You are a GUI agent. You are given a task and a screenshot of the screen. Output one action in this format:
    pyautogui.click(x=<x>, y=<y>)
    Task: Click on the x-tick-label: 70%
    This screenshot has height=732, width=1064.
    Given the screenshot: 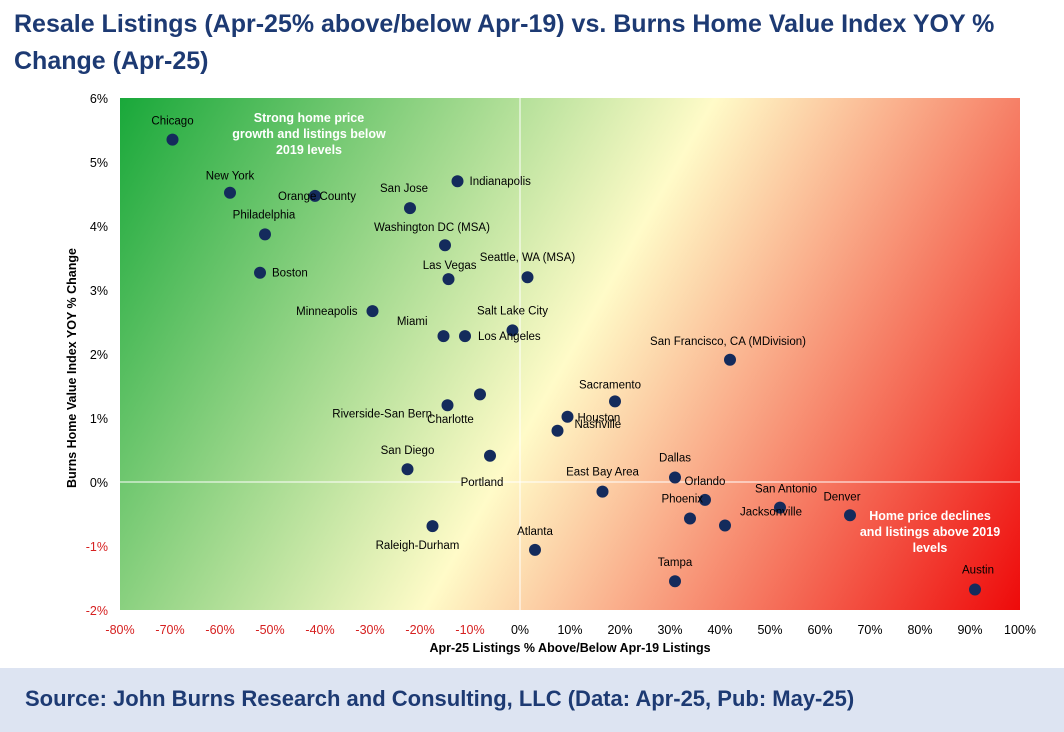 What is the action you would take?
    pyautogui.click(x=869, y=630)
    